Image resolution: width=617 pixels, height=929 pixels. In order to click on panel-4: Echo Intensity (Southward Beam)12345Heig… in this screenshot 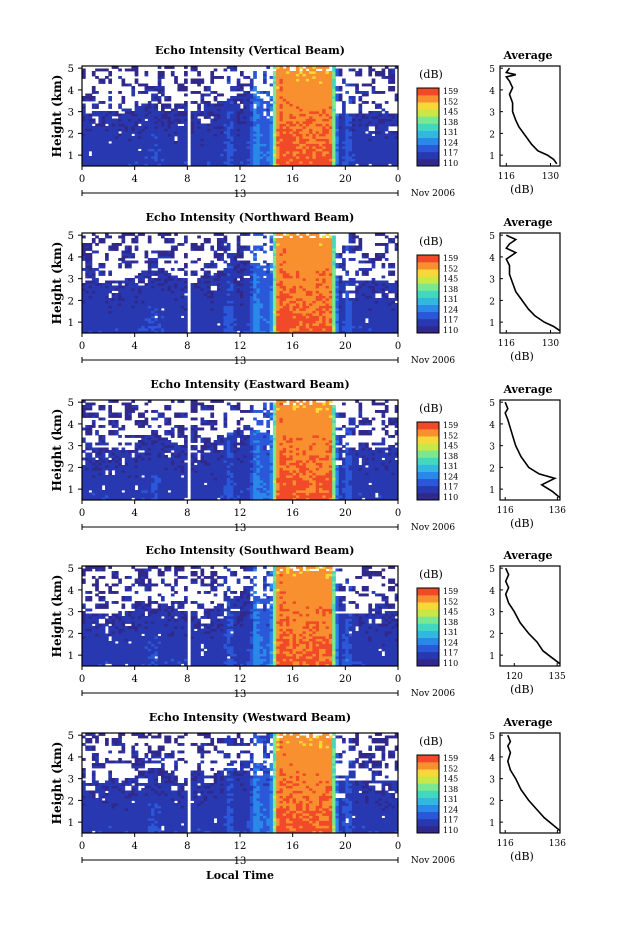, I will do `click(308, 622)`.